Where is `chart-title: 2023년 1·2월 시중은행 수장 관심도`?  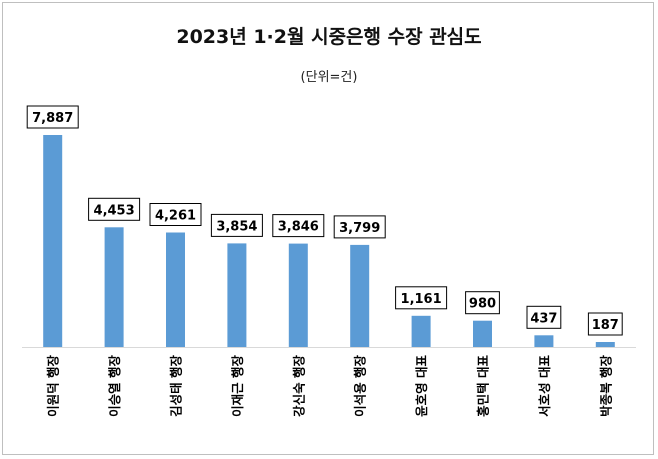
chart-title: 2023년 1·2월 시중은행 수장 관심도 is located at coordinates (329, 37).